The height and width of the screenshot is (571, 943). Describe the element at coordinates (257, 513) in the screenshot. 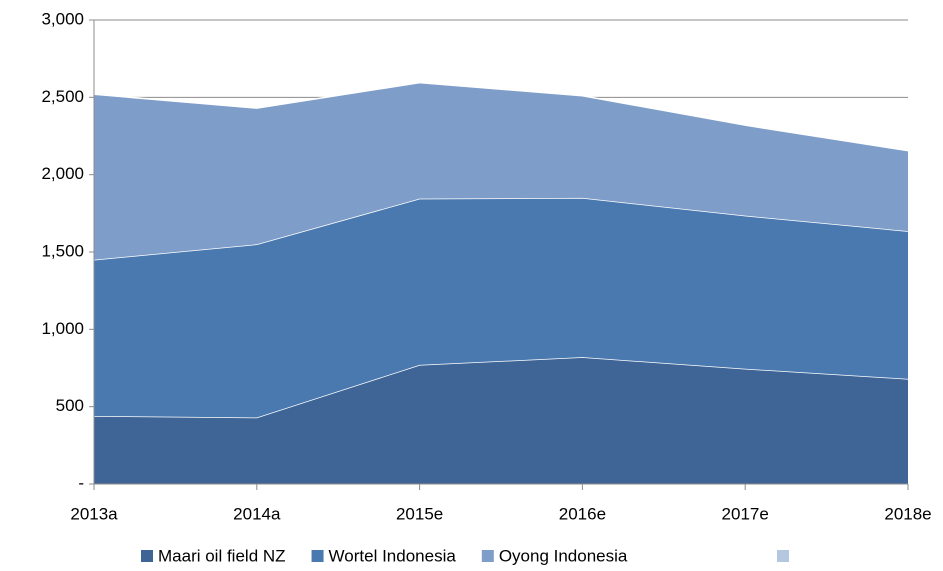

I see `x-tick-label: 2014a` at that location.